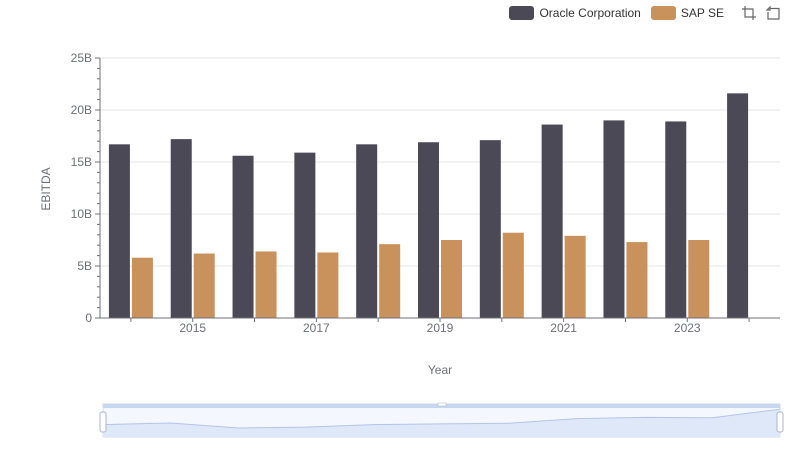 This screenshot has height=461, width=800. Describe the element at coordinates (490, 229) in the screenshot. I see `bar-oracle-2020` at that location.